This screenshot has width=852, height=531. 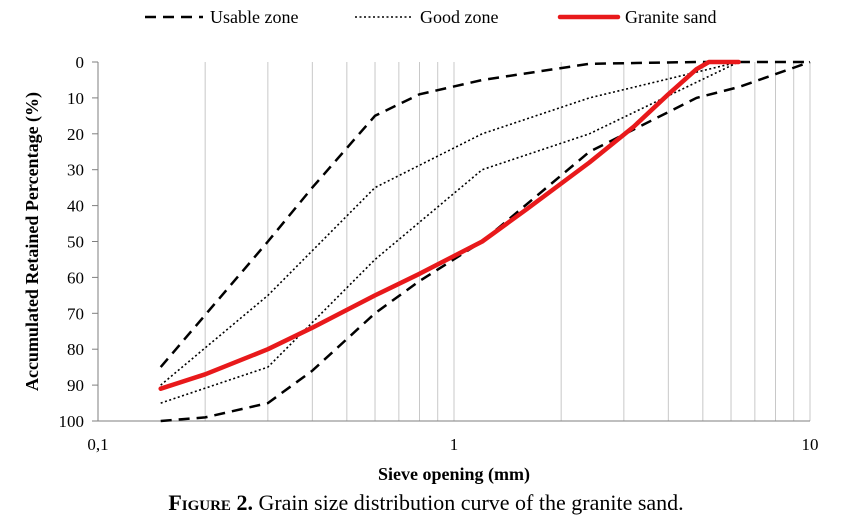 What do you see at coordinates (32, 241) in the screenshot?
I see `y-axis-title: Accumulated Retained Percentage (%)` at bounding box center [32, 241].